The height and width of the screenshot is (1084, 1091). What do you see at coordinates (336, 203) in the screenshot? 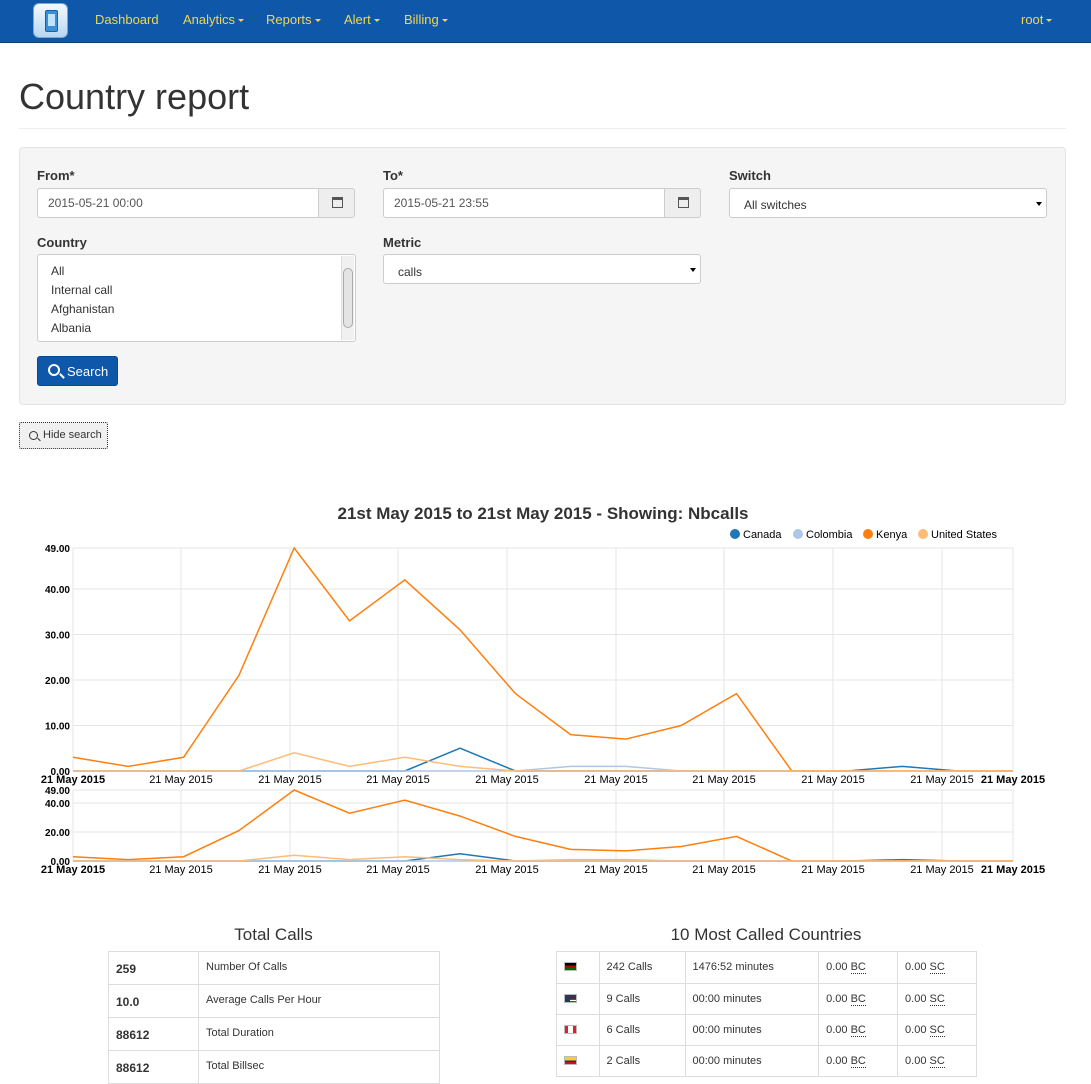
I see `from-calendar-button` at bounding box center [336, 203].